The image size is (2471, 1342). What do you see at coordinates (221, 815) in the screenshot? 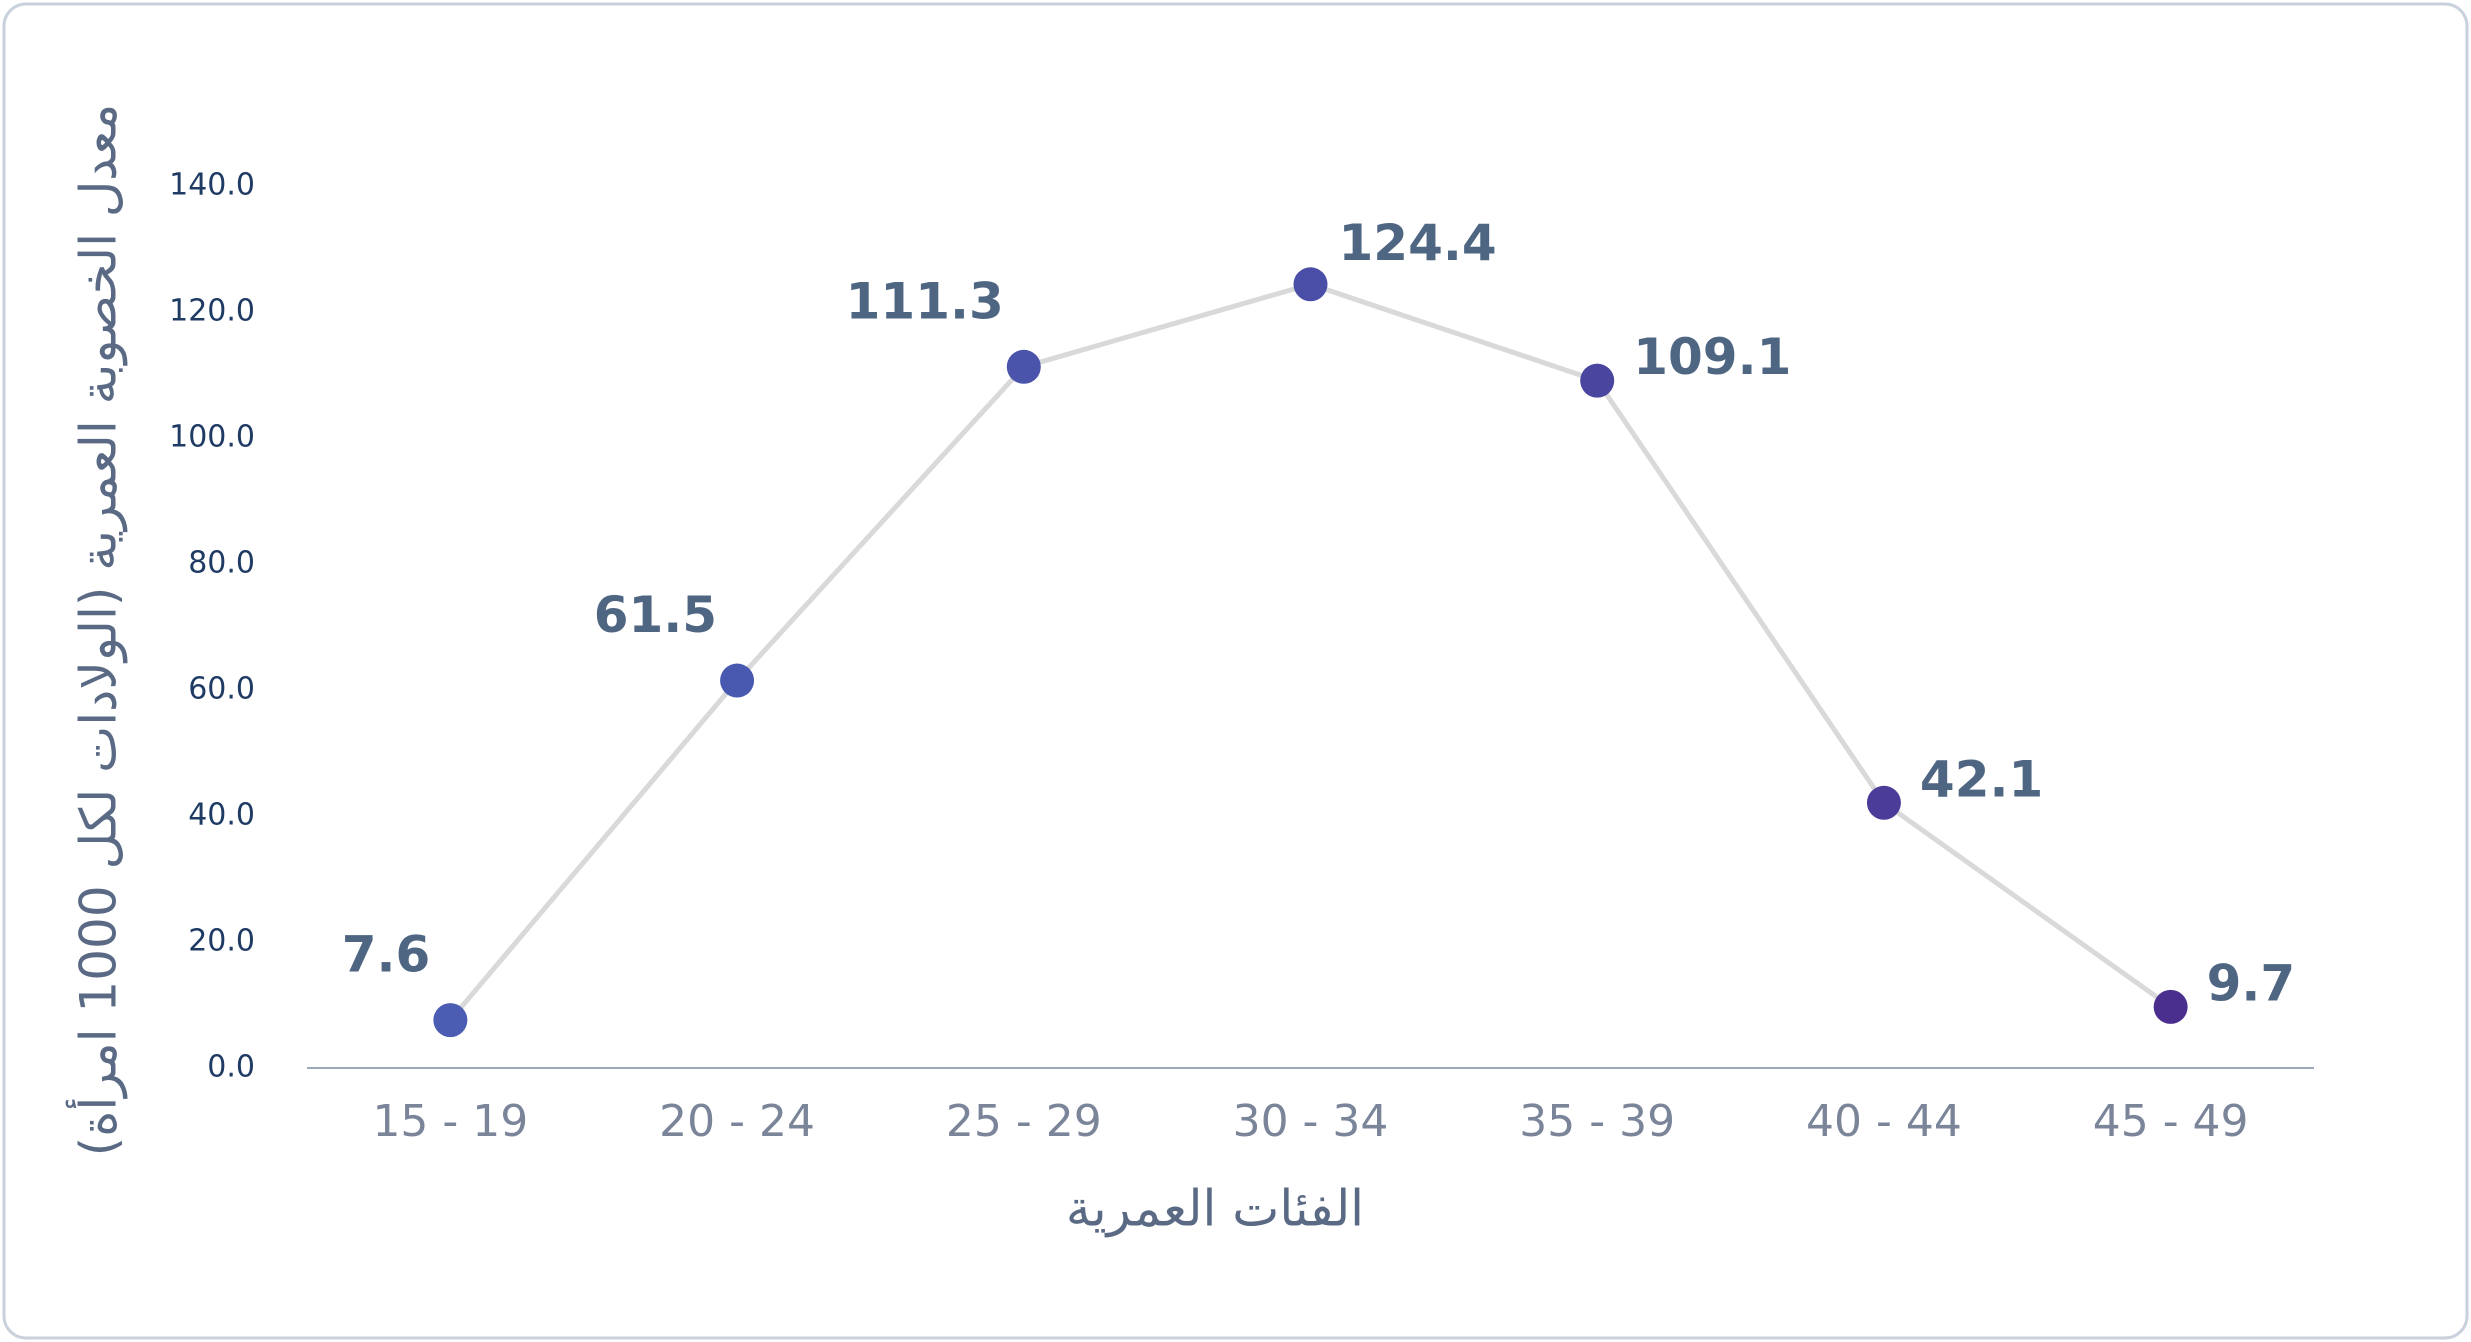
I see `y-tick-label: 40.0` at bounding box center [221, 815].